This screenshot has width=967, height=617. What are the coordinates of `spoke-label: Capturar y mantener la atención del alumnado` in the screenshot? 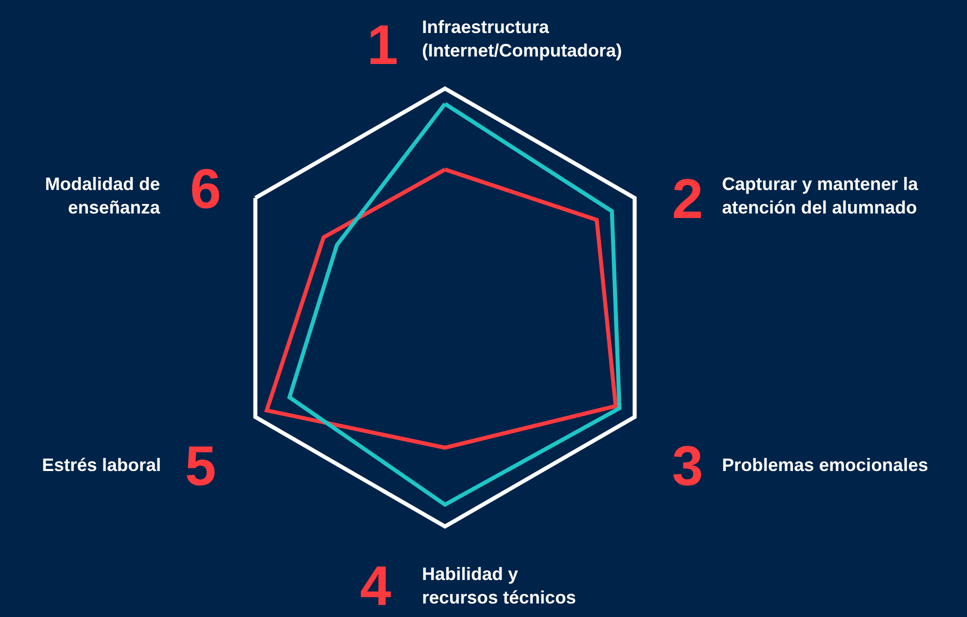 It's located at (821, 196).